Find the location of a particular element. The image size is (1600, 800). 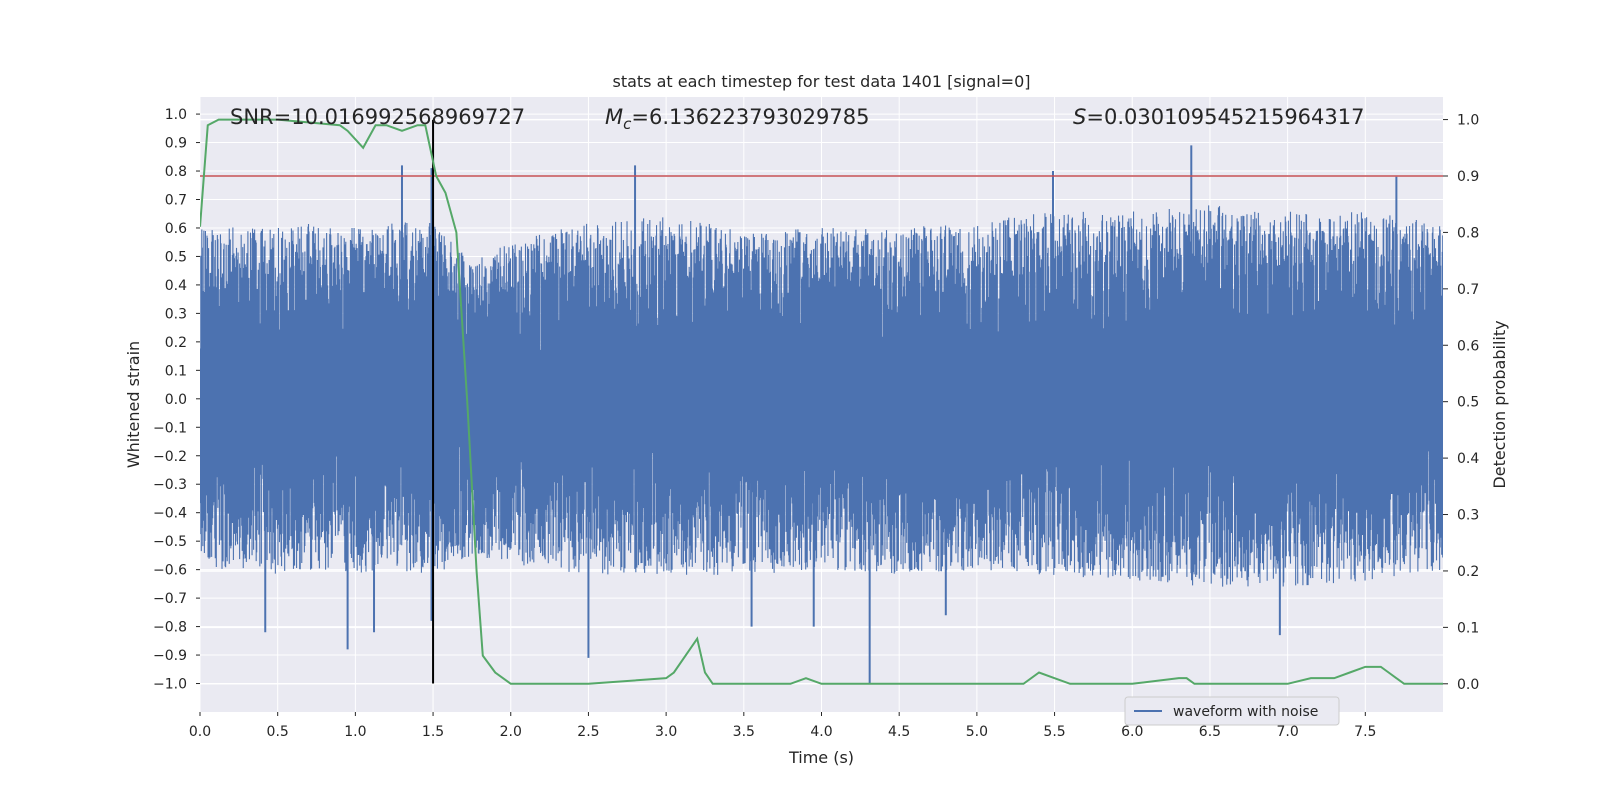

y-left-tick-label: 0.4 is located at coordinates (176, 286).